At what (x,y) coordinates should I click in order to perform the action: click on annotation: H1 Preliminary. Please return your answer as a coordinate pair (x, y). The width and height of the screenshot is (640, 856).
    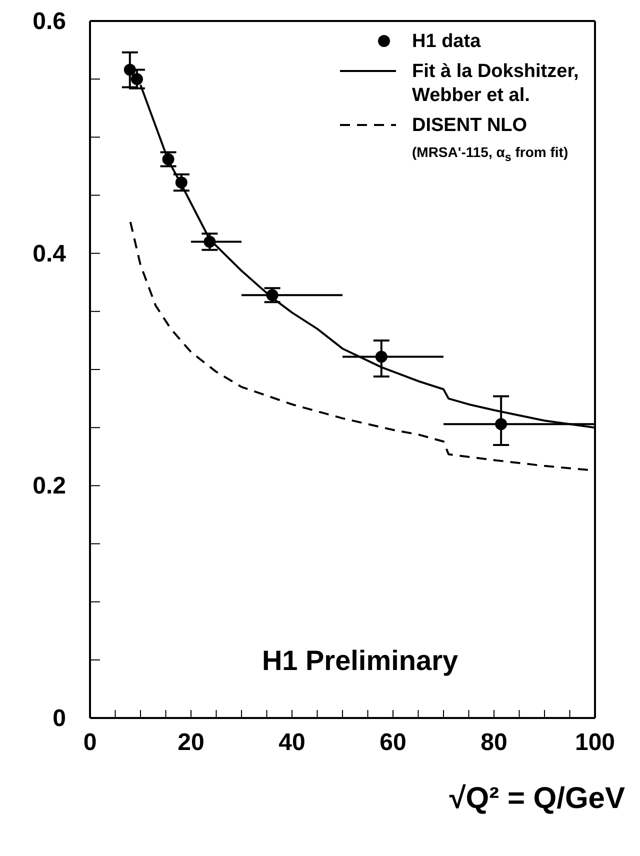
    Looking at the image, I should click on (360, 660).